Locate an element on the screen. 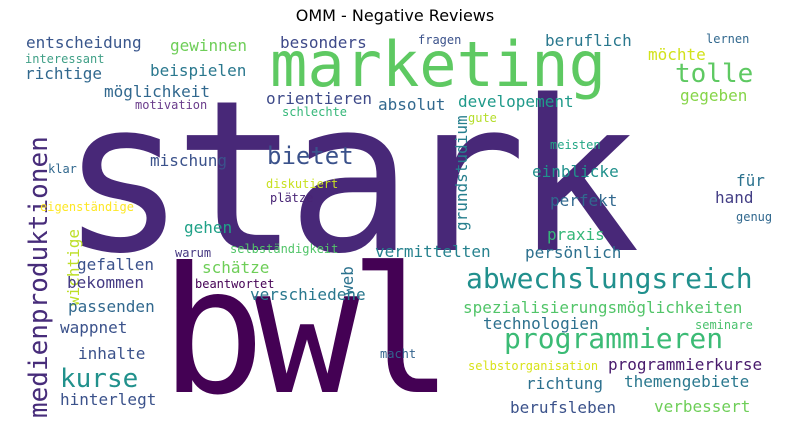  word-9: kurse is located at coordinates (99, 379).